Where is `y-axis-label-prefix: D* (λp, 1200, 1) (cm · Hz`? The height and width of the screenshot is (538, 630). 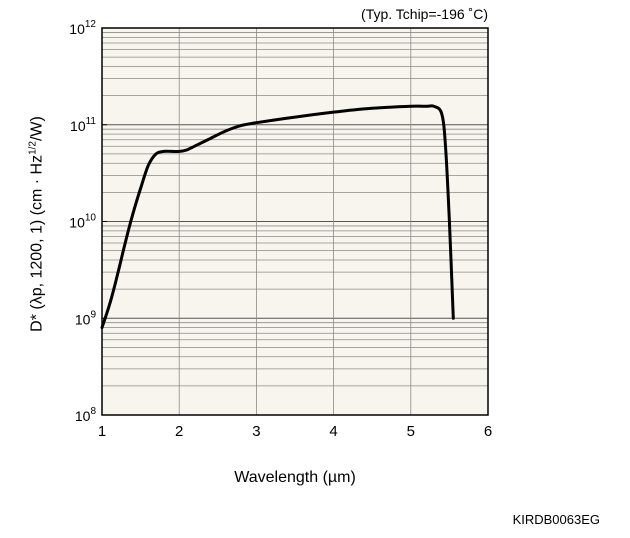
y-axis-label-prefix: D* (λp, 1200, 1) (cm · Hz is located at coordinates (37, 243).